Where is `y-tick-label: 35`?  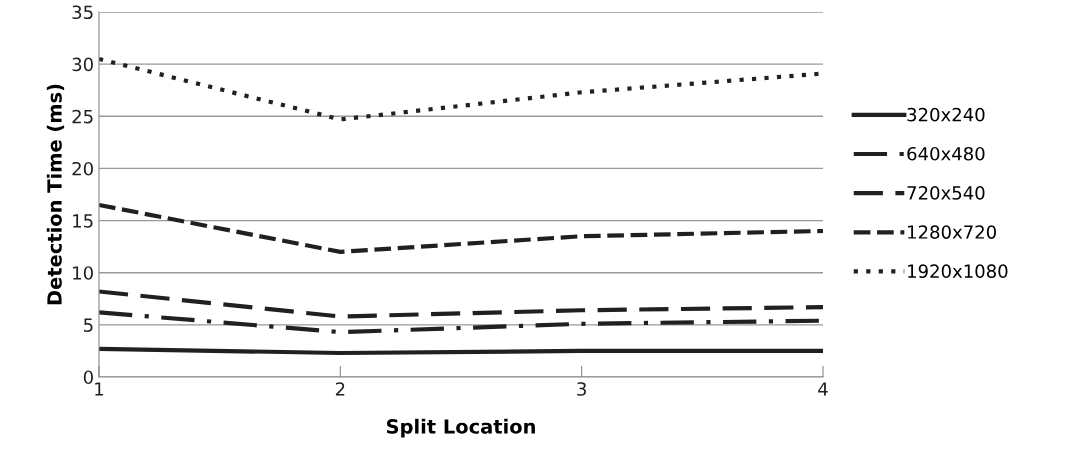 y-tick-label: 35 is located at coordinates (82, 12).